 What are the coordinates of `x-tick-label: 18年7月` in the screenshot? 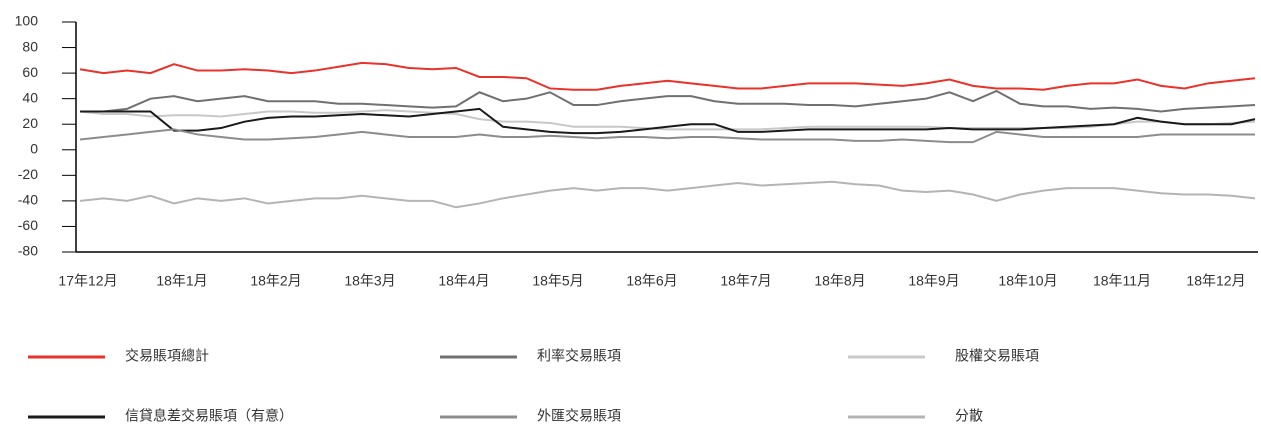 It's located at (745, 281).